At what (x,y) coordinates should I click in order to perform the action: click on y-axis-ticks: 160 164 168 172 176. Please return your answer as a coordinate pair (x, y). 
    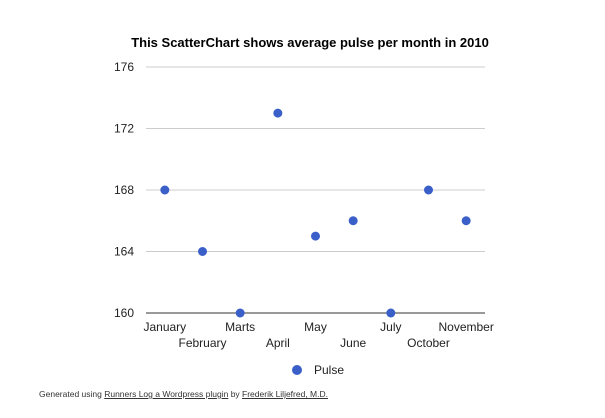
    Looking at the image, I should click on (124, 190).